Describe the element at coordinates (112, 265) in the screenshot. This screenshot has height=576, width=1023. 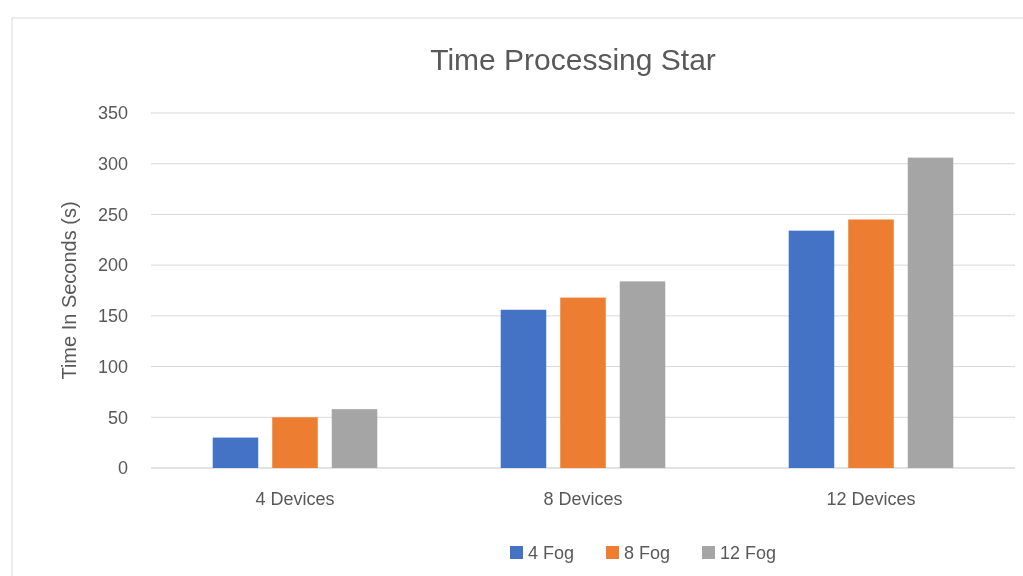
I see `y-tick-label: 200` at that location.